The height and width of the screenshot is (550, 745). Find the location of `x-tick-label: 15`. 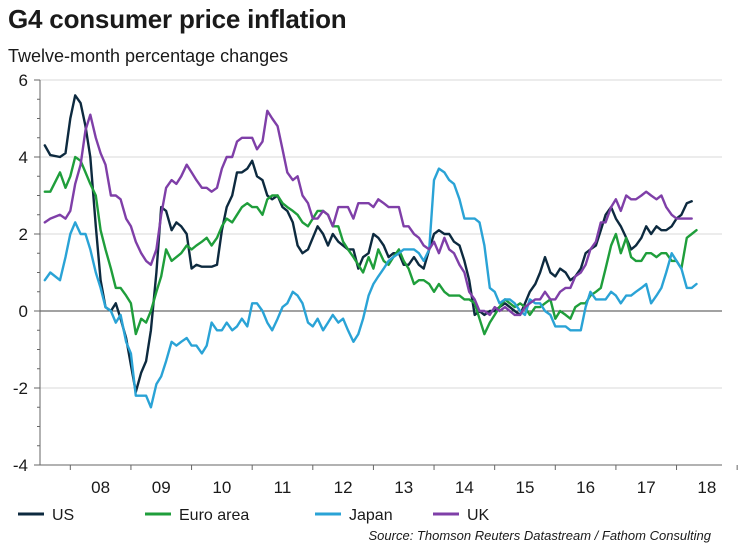

x-tick-label: 15 is located at coordinates (525, 487).